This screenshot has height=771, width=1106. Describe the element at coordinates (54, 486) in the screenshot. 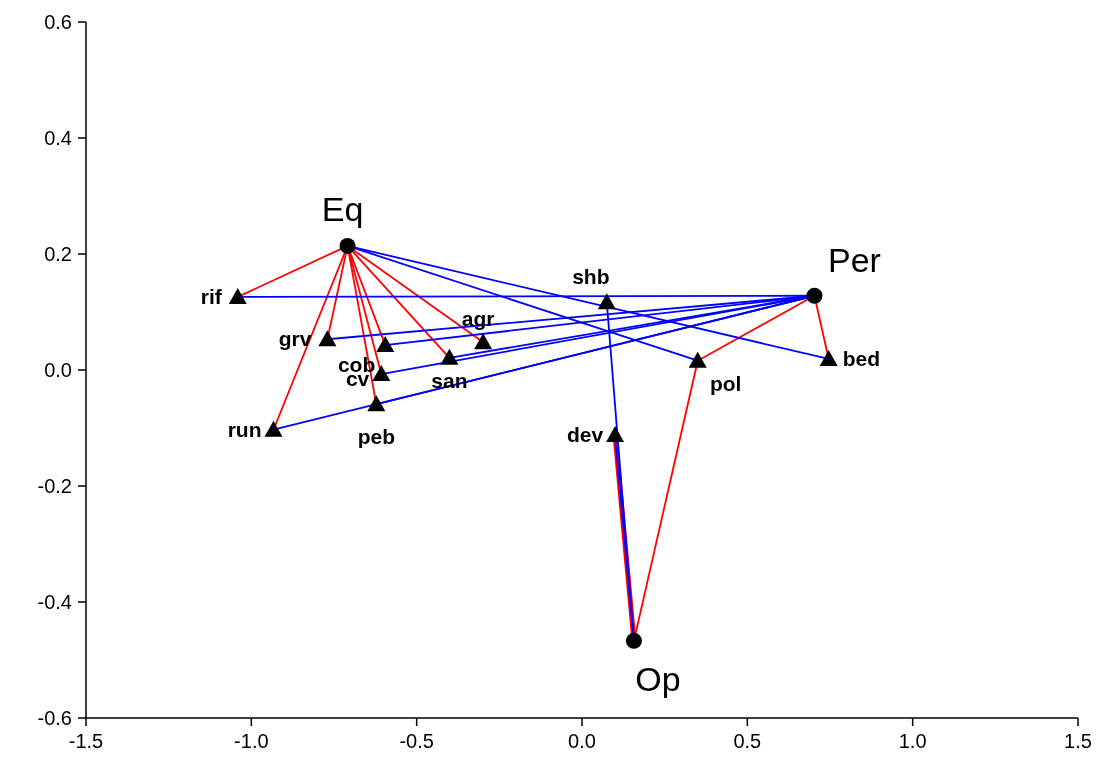

I see `y-tick-label: -0.2` at that location.